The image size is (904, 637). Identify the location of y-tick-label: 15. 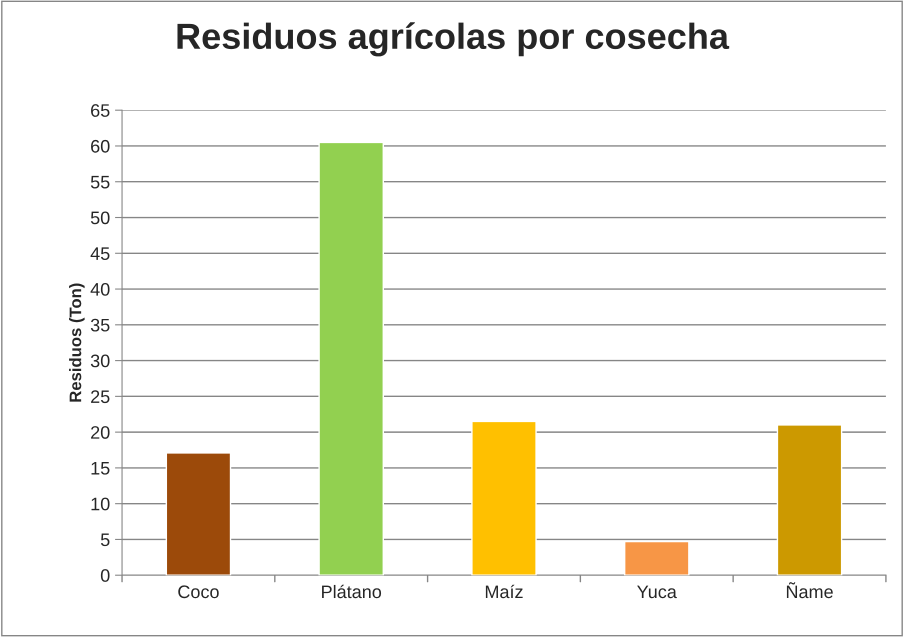
(101, 468).